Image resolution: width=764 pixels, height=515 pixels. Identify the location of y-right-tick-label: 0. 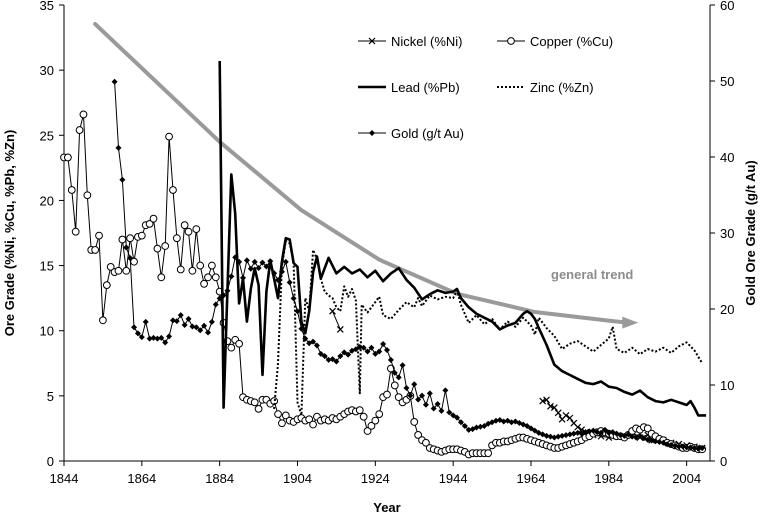
(723, 461).